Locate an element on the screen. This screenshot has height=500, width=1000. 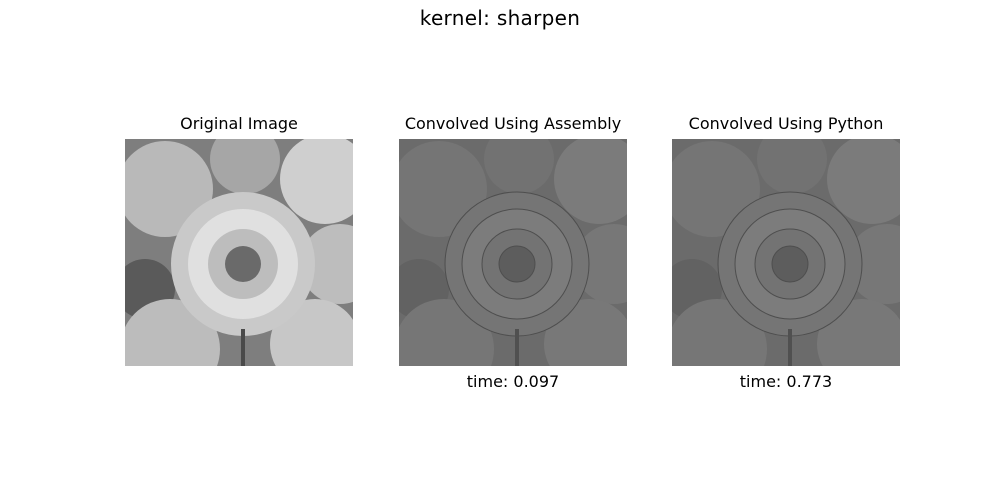
original-image is located at coordinates (239, 252).